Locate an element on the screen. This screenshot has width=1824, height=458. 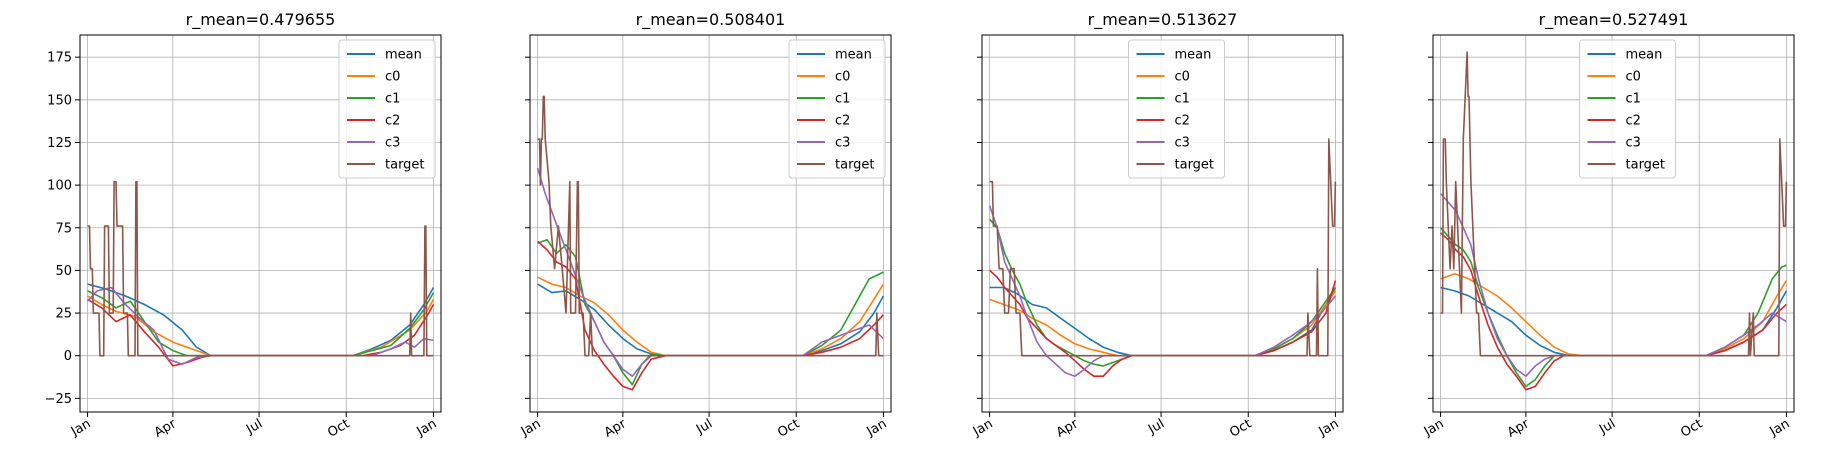
series-line-mean is located at coordinates (711, 320).